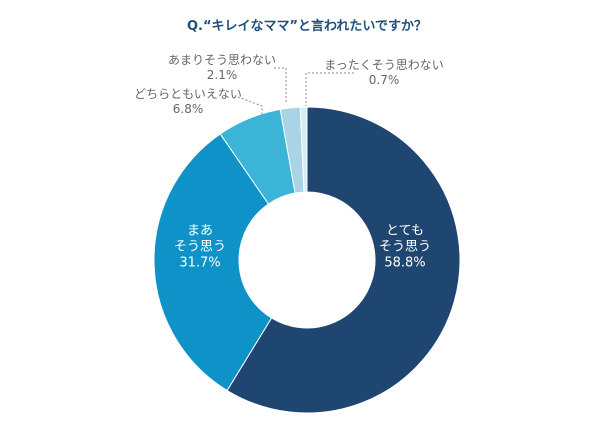  Describe the element at coordinates (405, 247) in the screenshot. I see `slice-label-1: とてもそう思う 58.8%` at that location.